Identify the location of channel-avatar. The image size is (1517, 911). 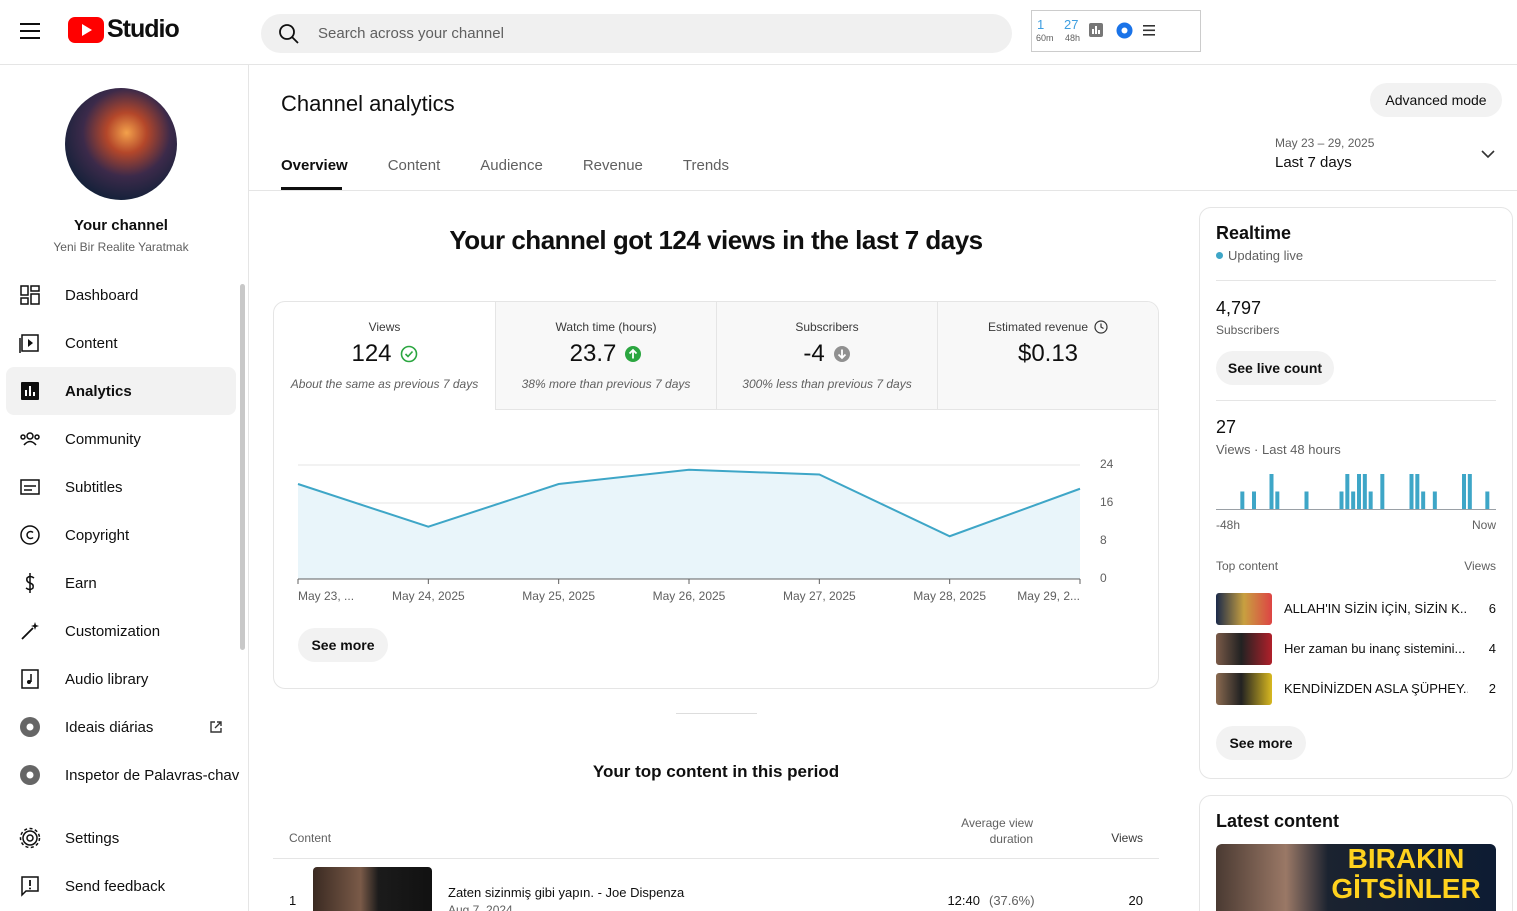
(121, 144).